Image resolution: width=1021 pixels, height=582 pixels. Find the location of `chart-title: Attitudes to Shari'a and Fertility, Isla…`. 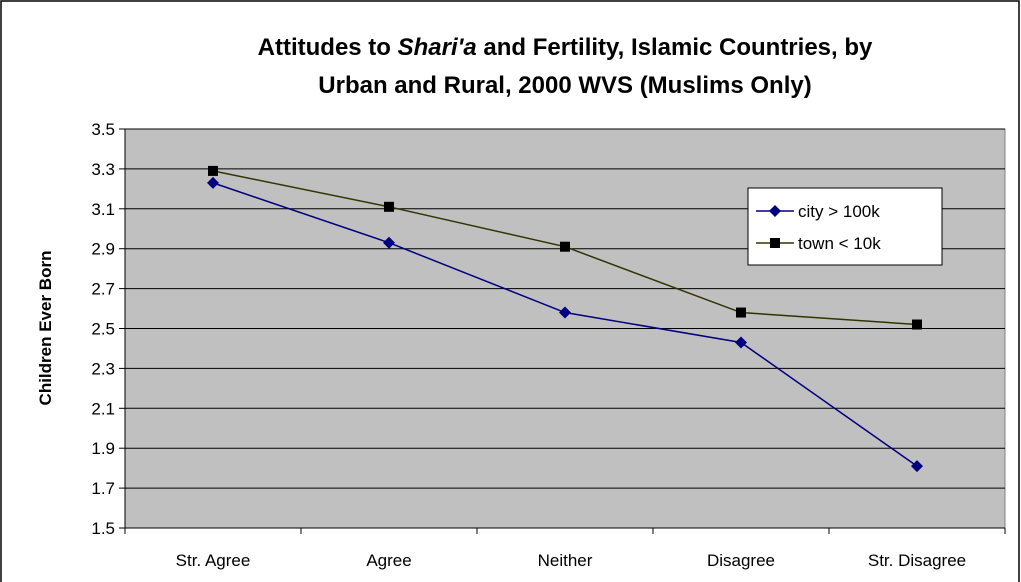

chart-title: Attitudes to Shari'a and Fertility, Isla… is located at coordinates (565, 47).